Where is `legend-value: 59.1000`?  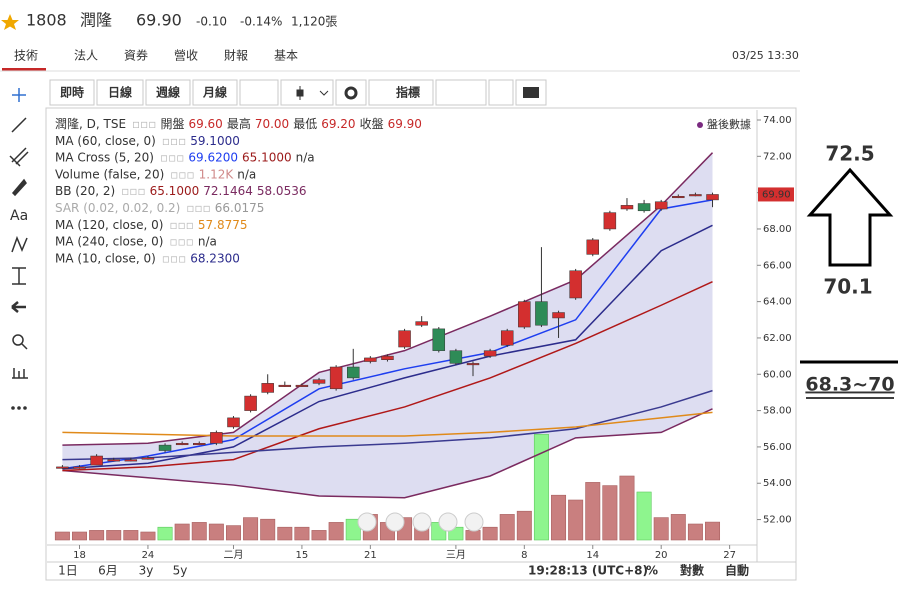 legend-value: 59.1000 is located at coordinates (215, 140).